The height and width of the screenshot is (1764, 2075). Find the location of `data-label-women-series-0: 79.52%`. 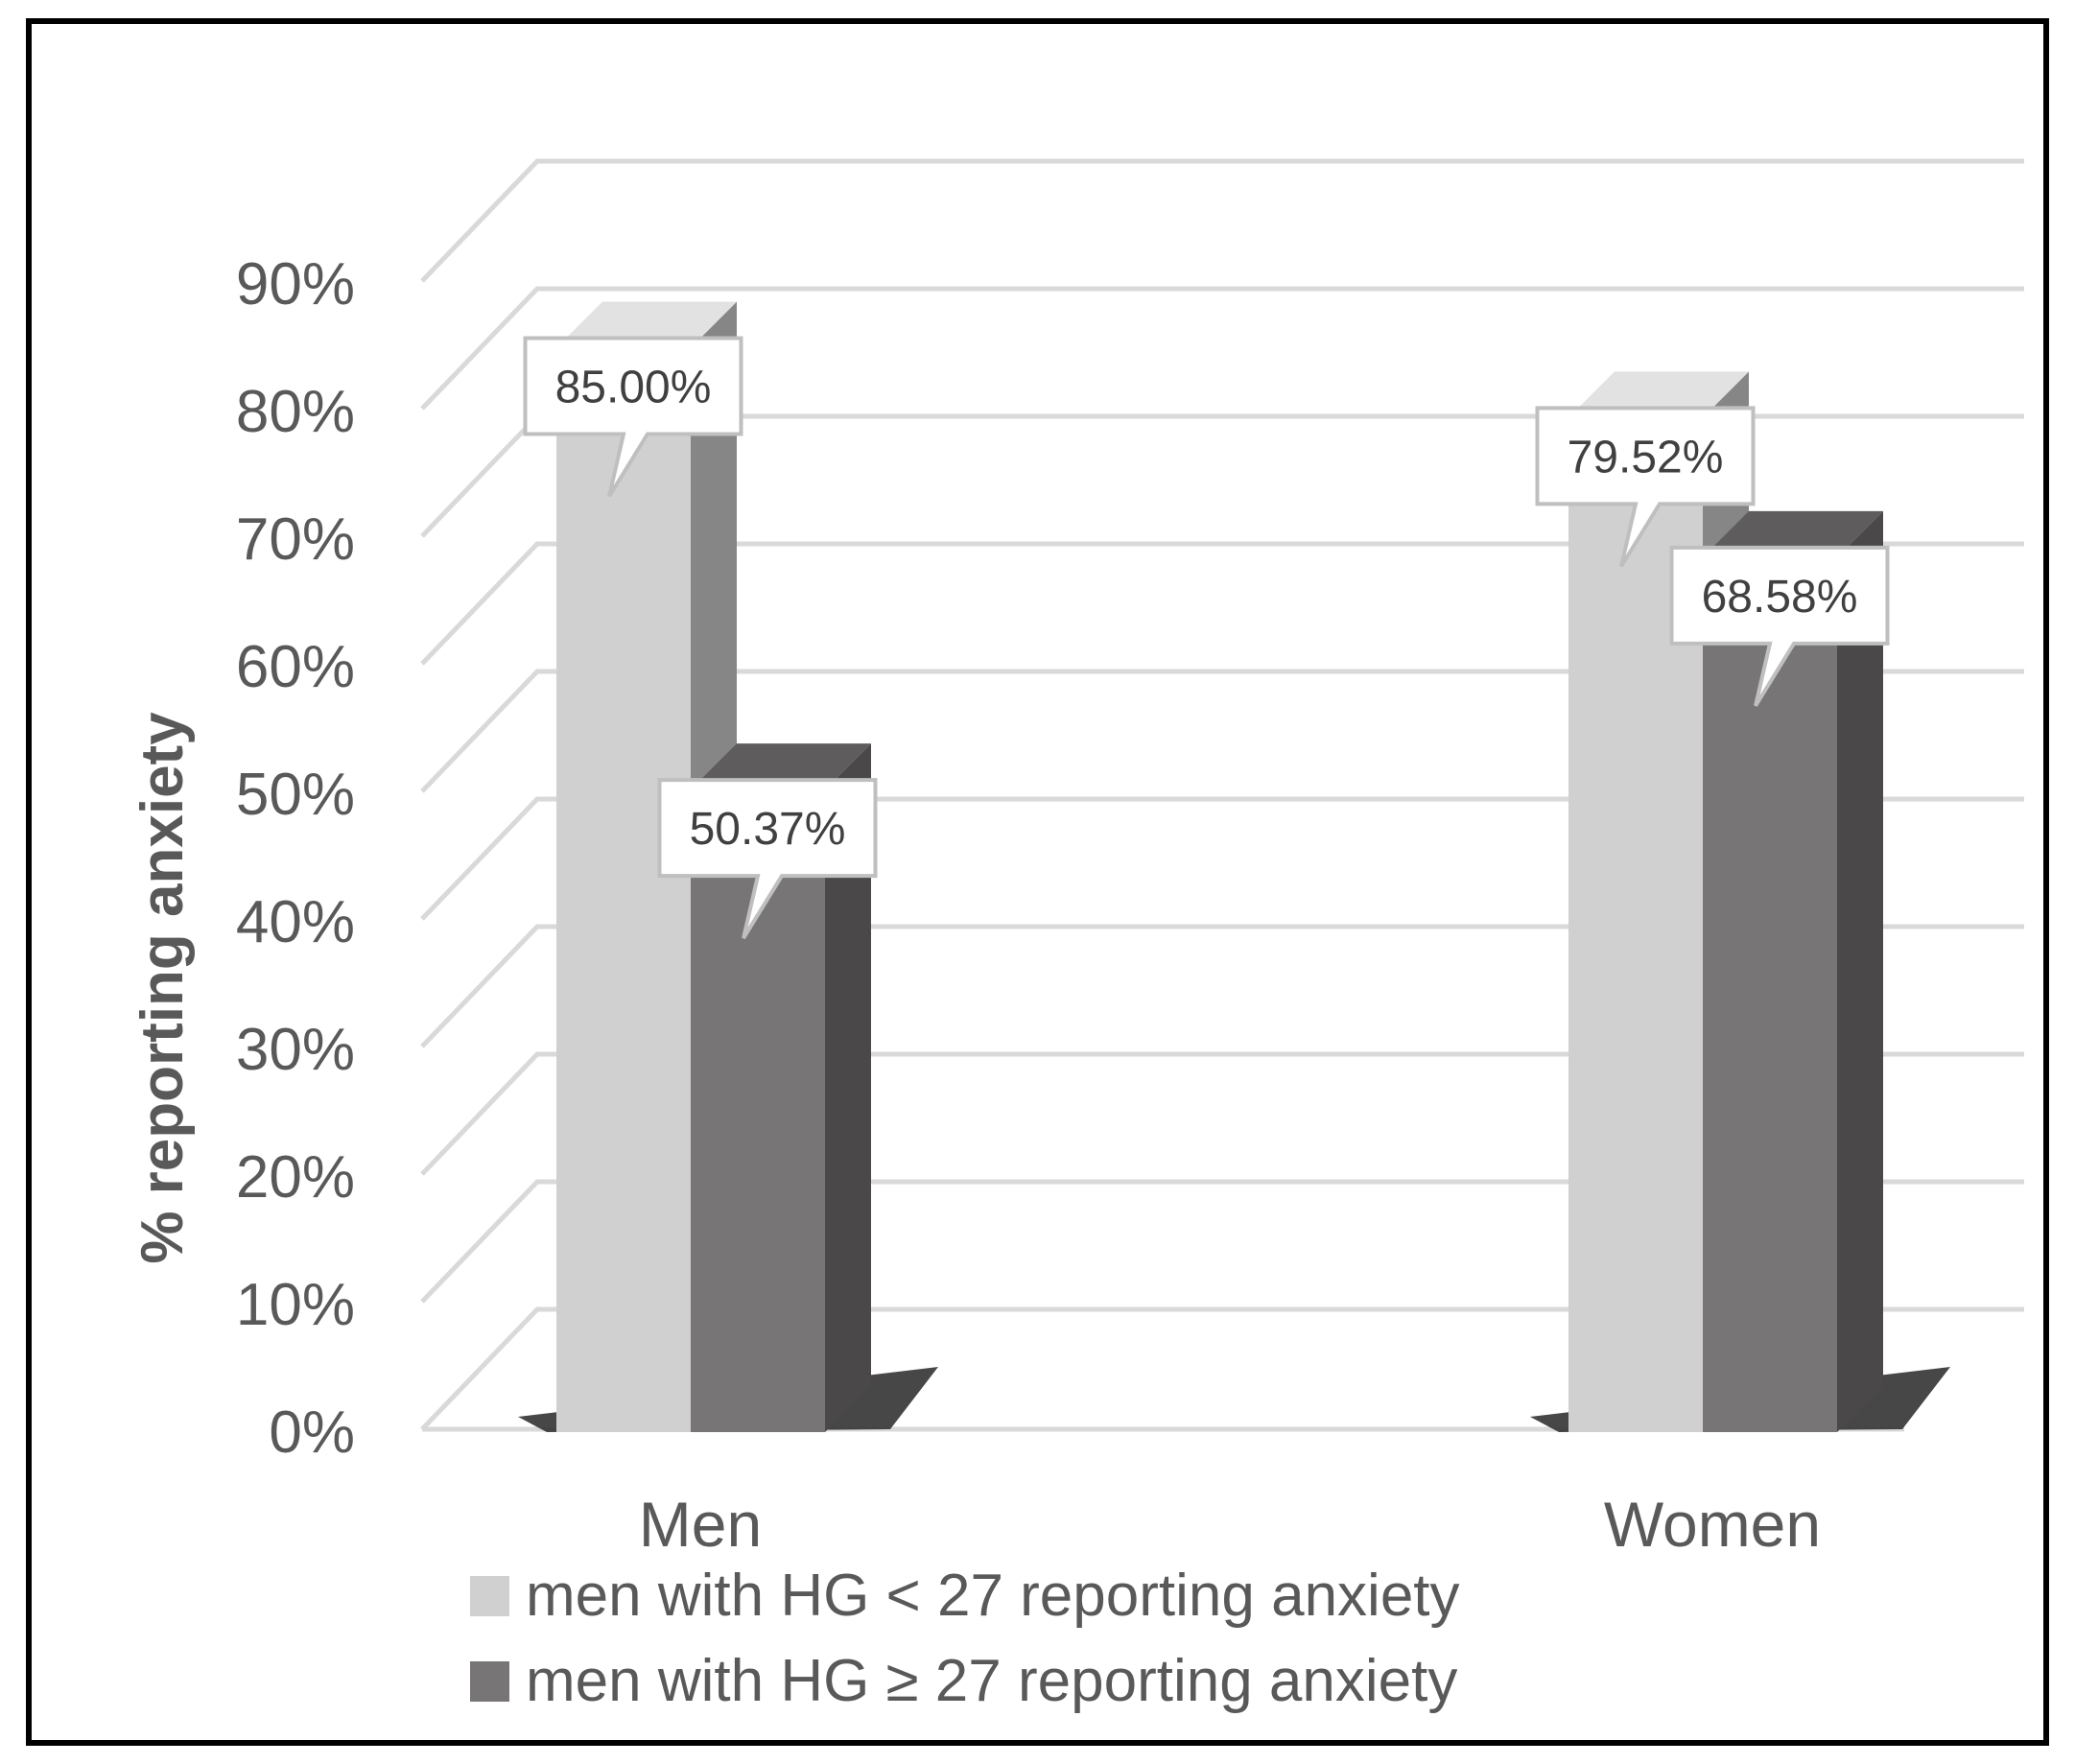

data-label-women-series-0: 79.52% is located at coordinates (1646, 487).